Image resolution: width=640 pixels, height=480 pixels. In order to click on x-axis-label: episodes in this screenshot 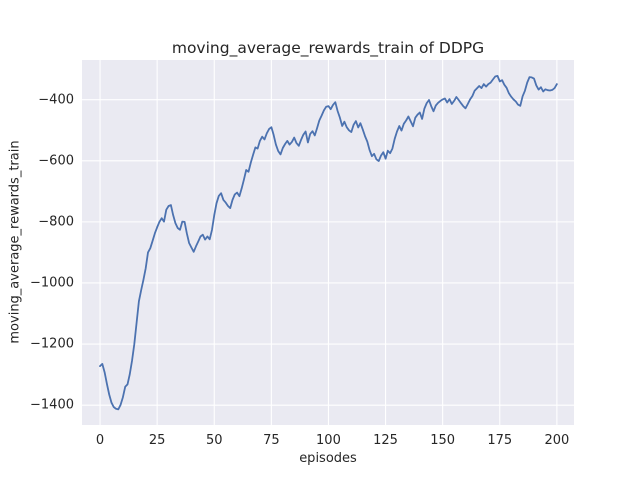, I will do `click(328, 458)`.